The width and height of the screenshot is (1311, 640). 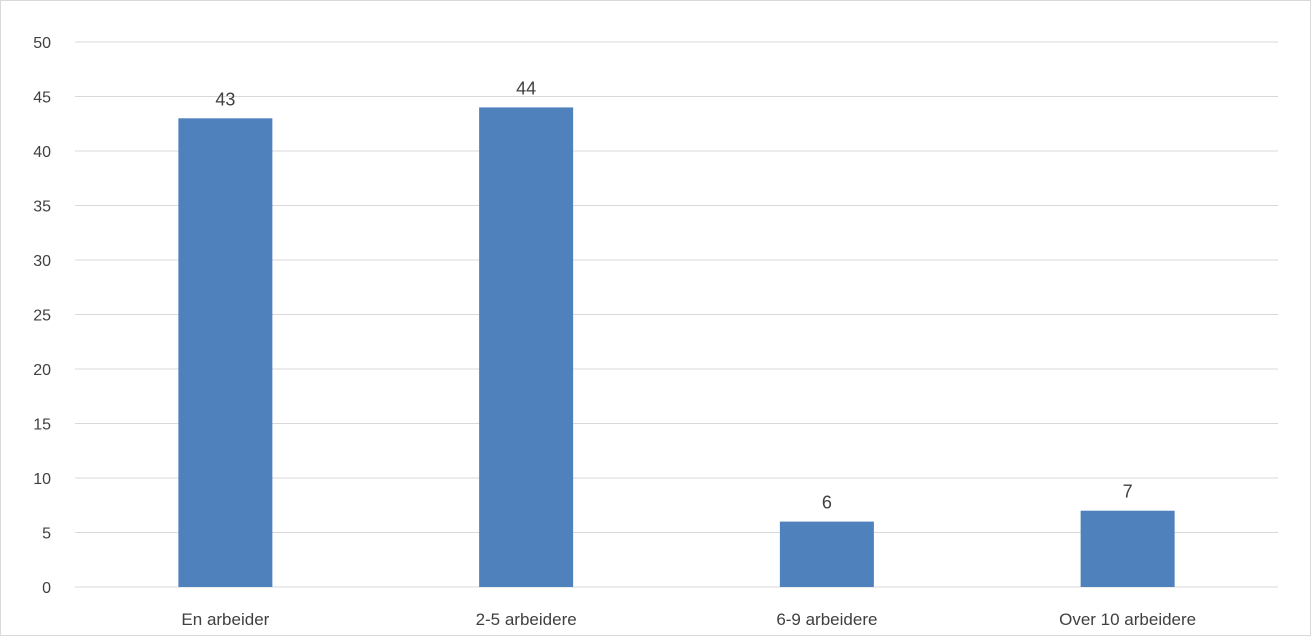 I want to click on x-category-label: En arbeider, so click(x=225, y=619).